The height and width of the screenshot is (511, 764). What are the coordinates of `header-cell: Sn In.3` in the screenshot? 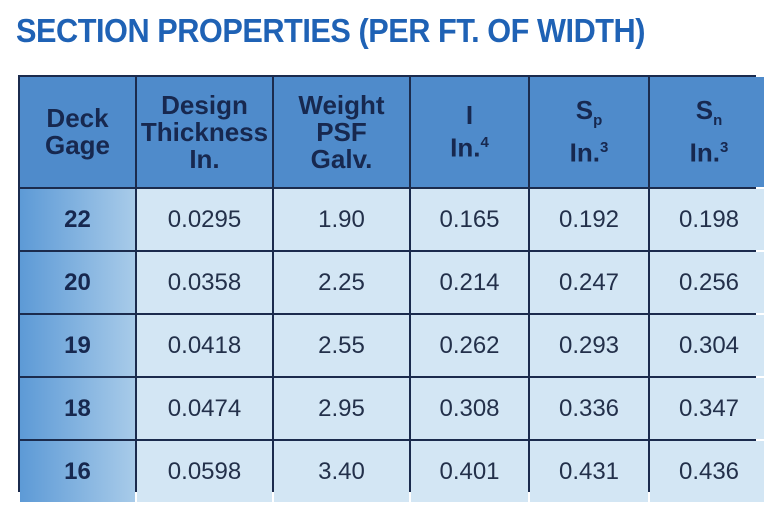 It's located at (707, 132).